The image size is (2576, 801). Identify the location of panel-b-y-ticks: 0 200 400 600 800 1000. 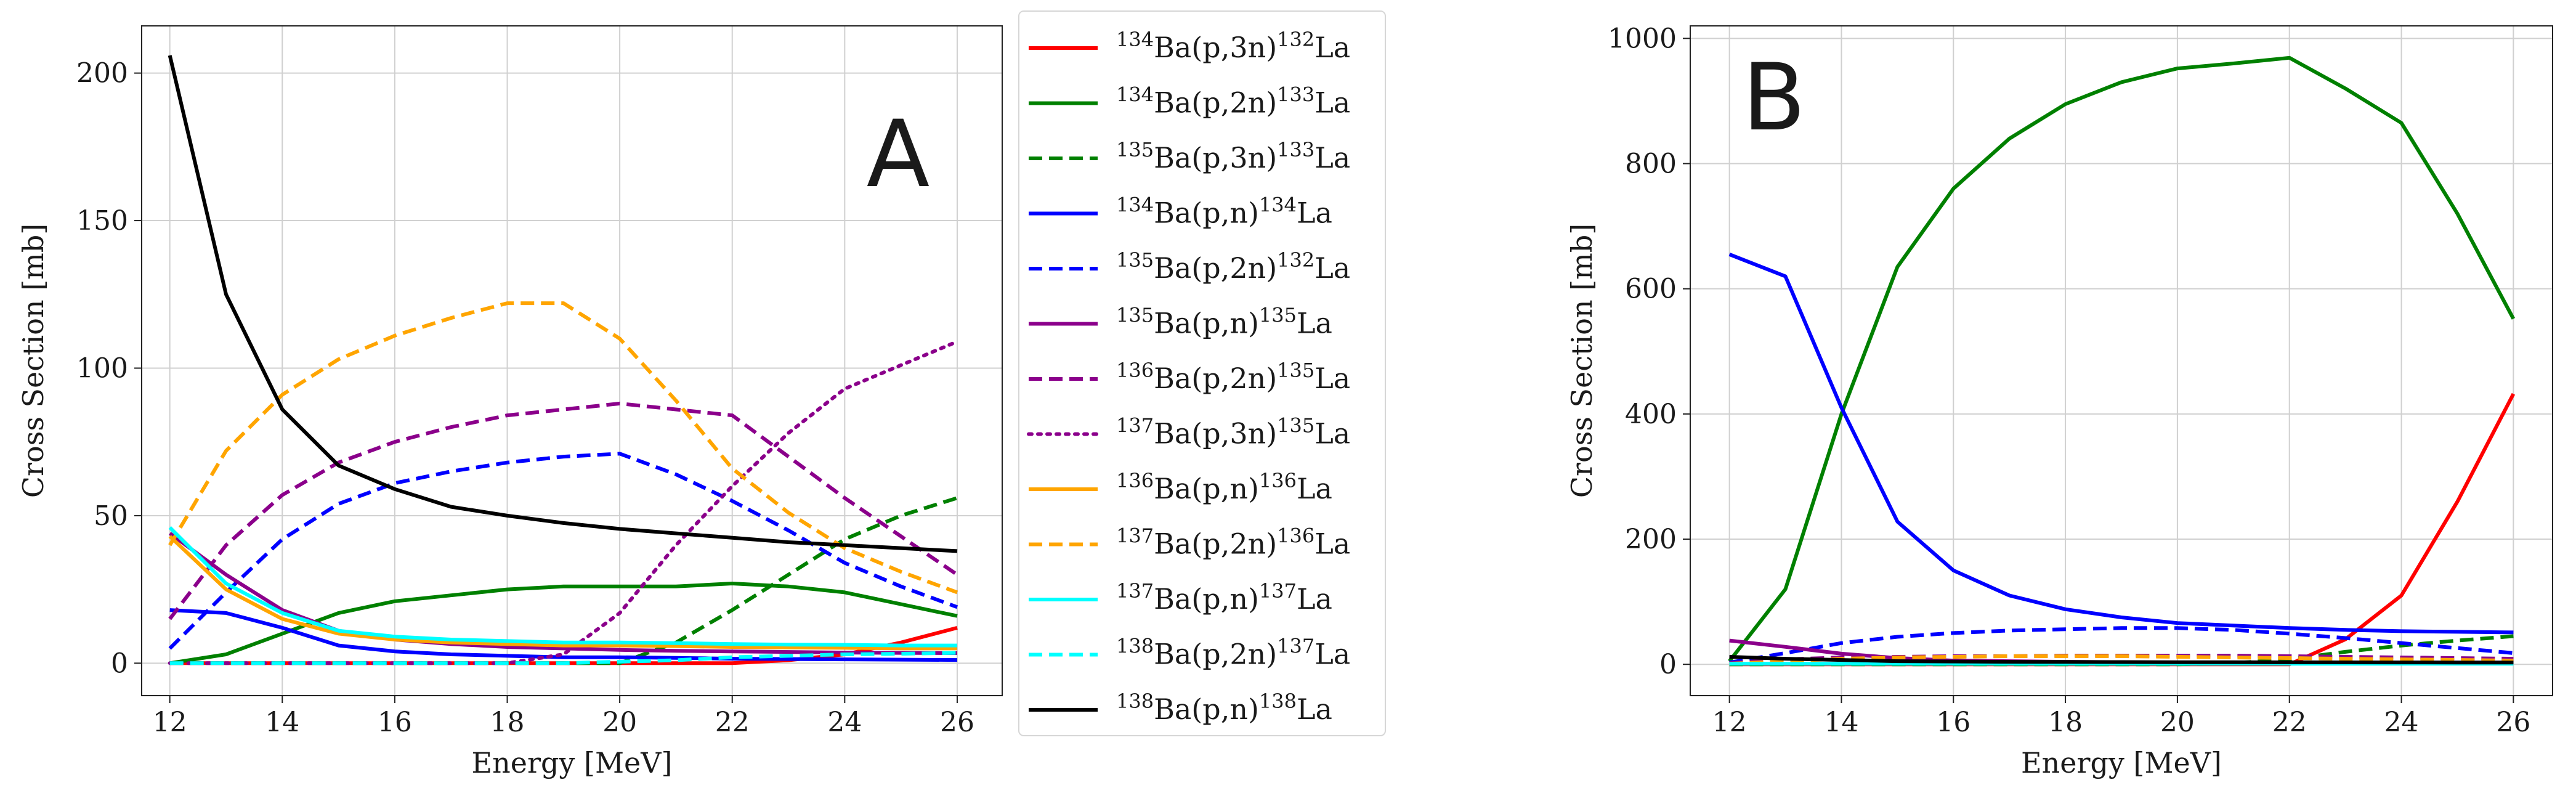
(1649, 351).